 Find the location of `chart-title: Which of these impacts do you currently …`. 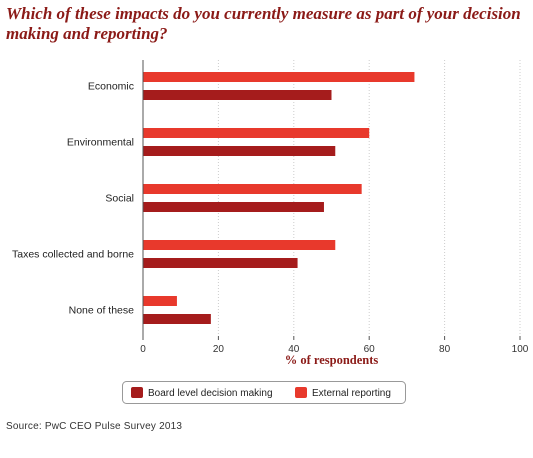

chart-title: Which of these impacts do you currently … is located at coordinates (263, 23).